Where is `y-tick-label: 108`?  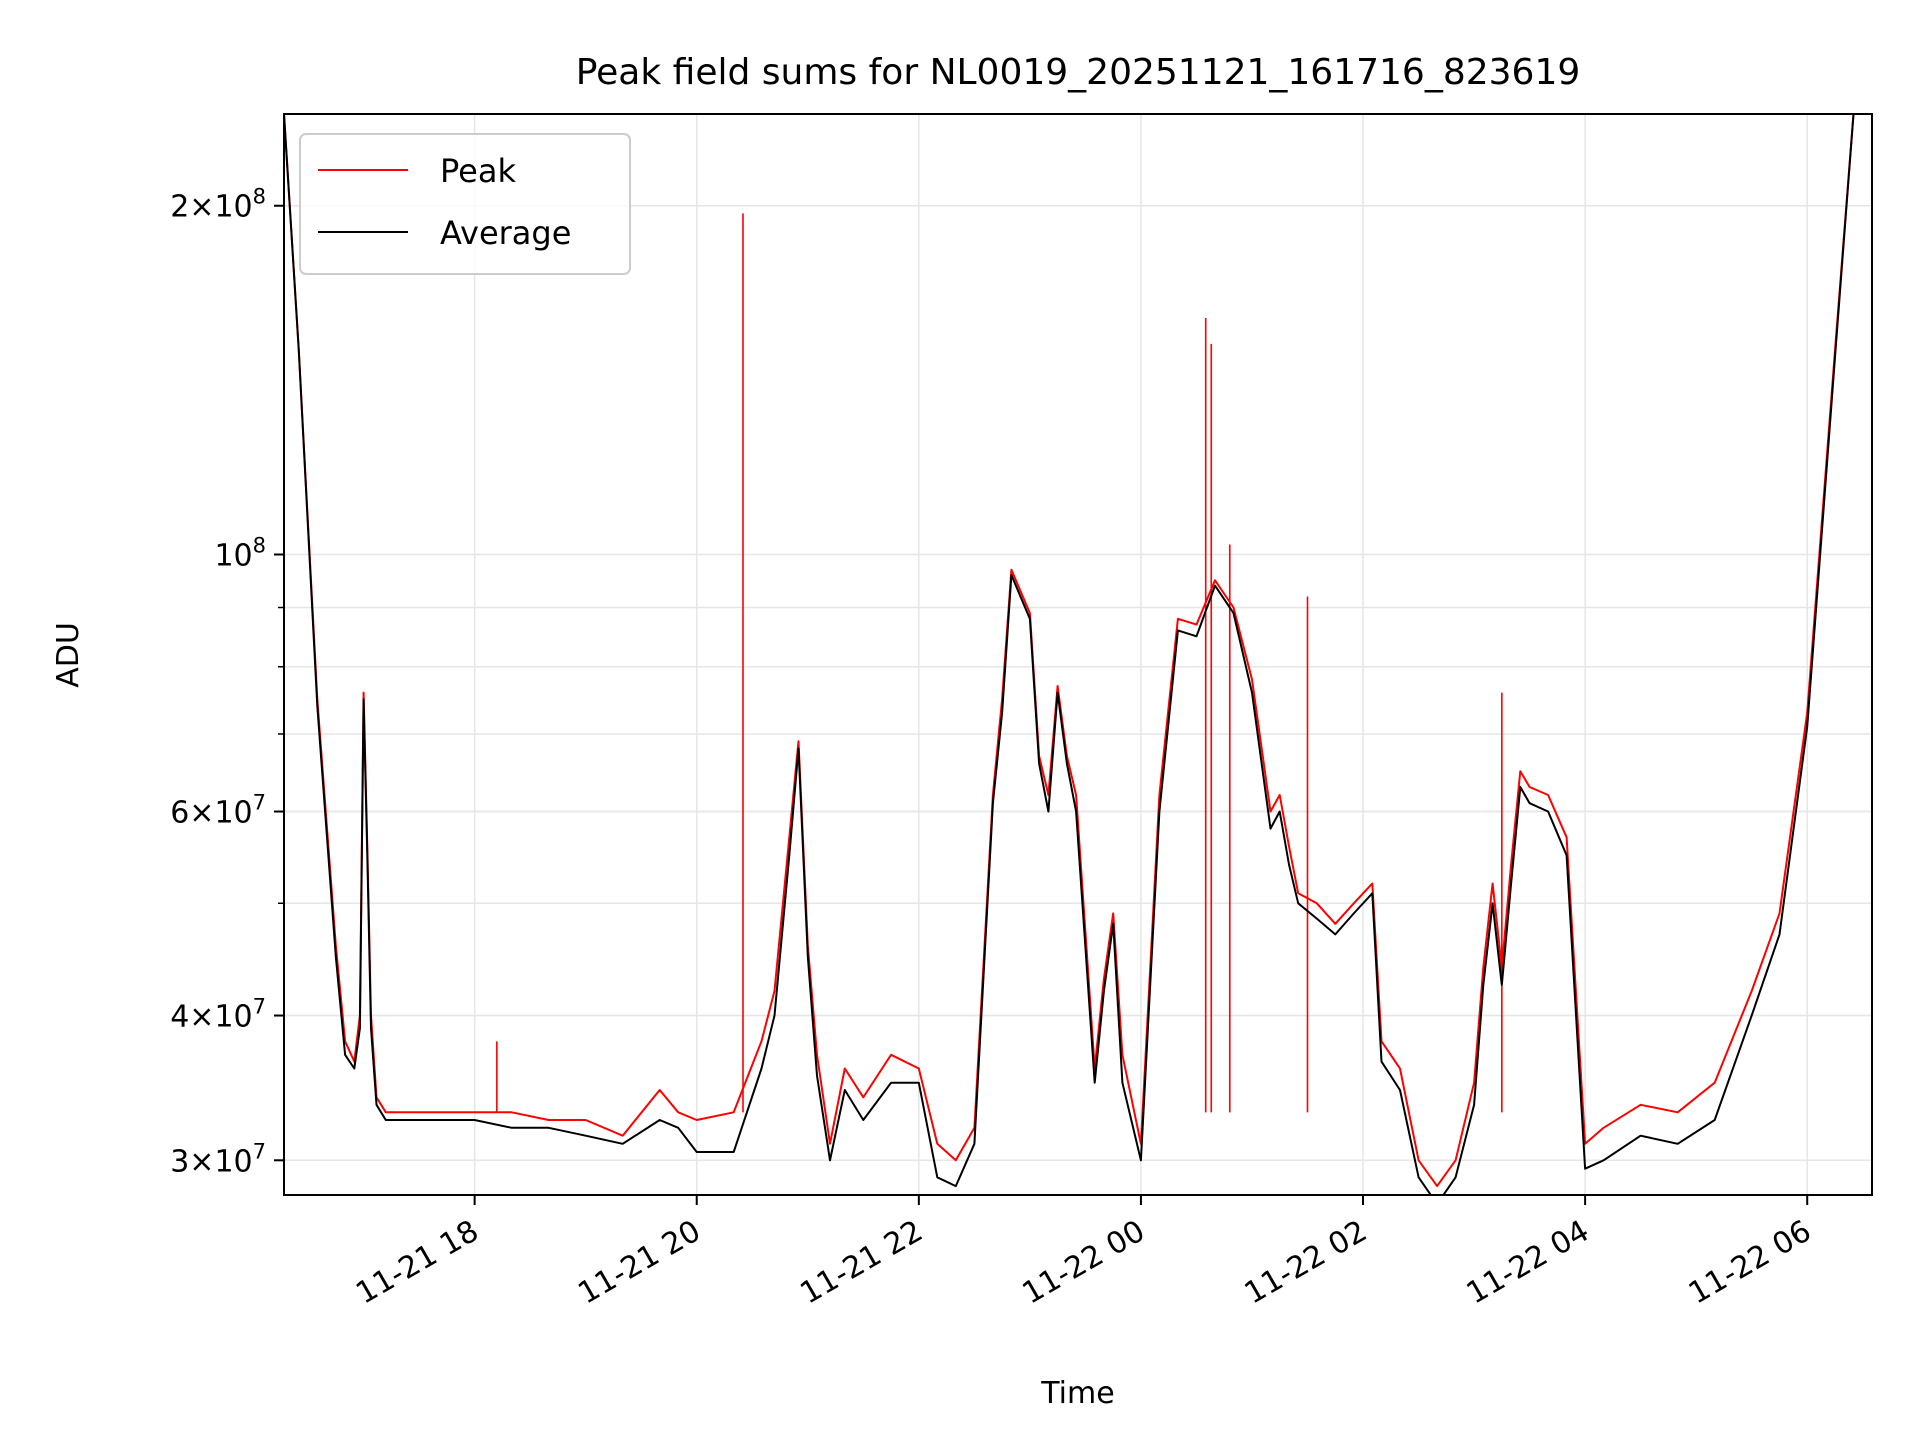
y-tick-label: 108 is located at coordinates (240, 553).